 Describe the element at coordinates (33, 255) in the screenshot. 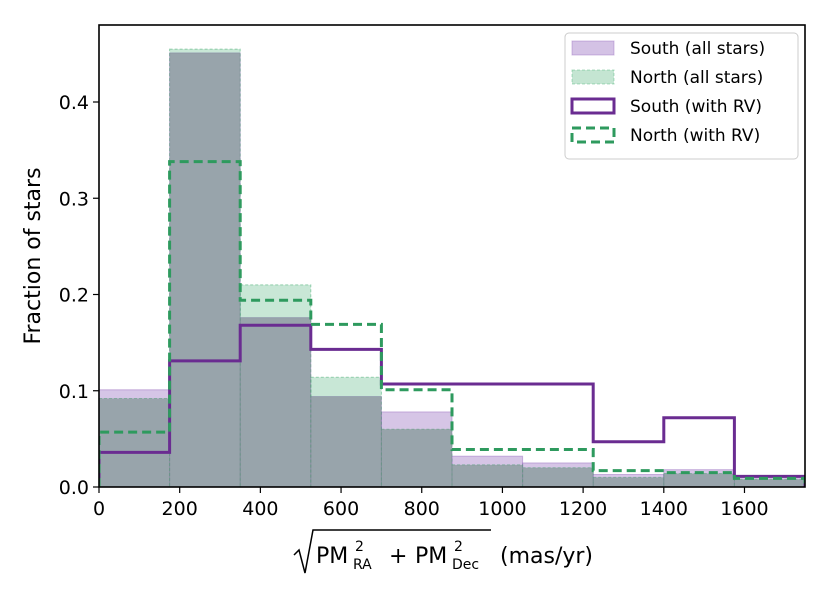

I see `y-axis-label: Fraction of stars` at that location.